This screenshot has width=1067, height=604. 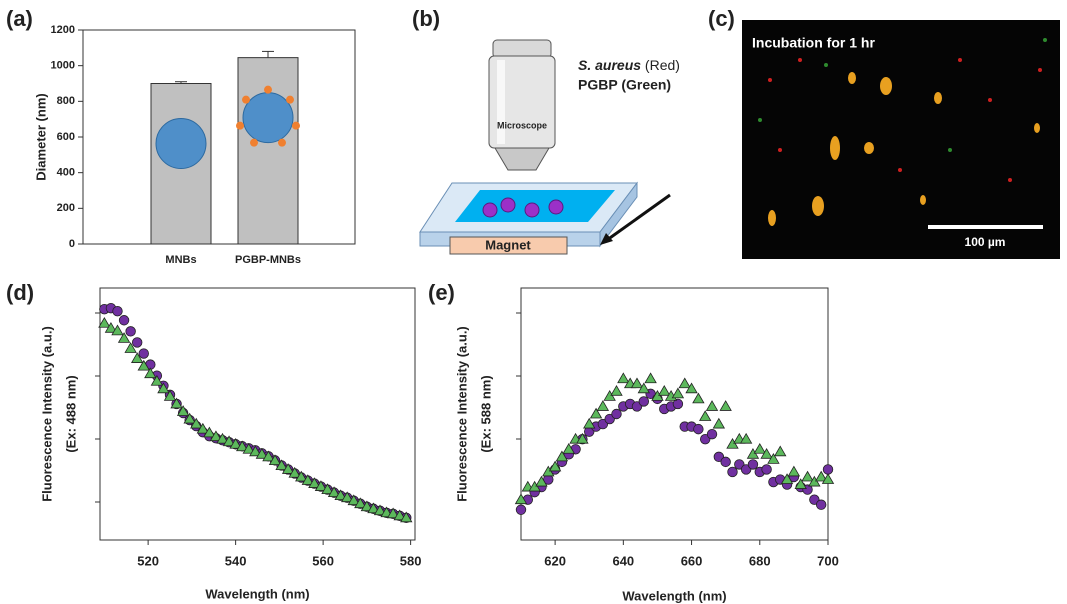 I want to click on bar, so click(x=268, y=151).